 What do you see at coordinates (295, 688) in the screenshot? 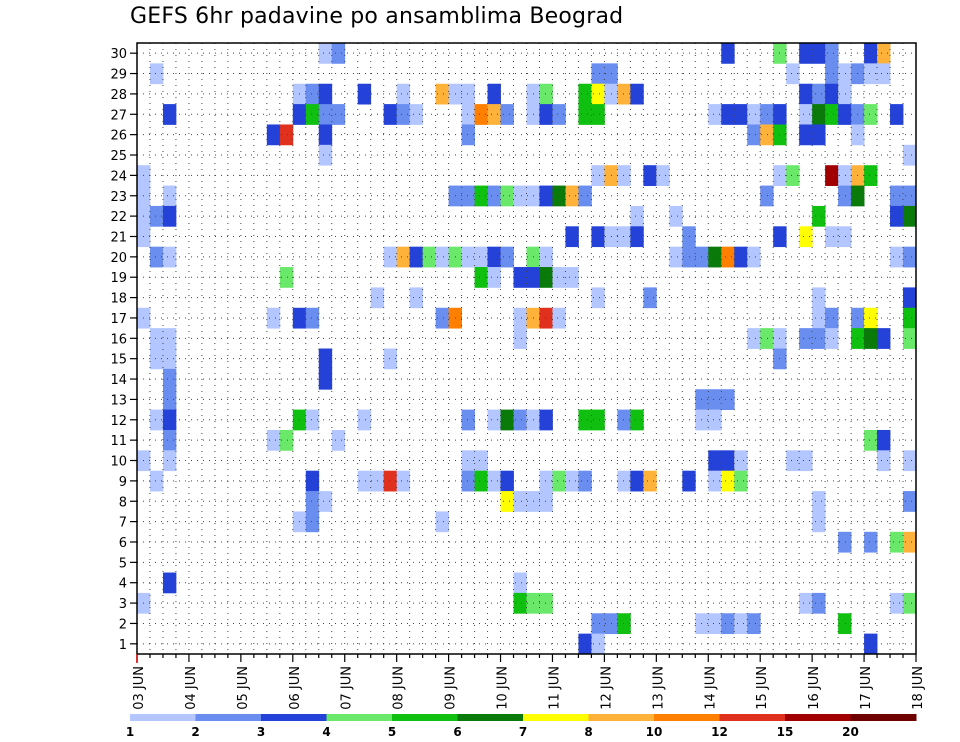
I see `x-tick-label: 06 JUN` at bounding box center [295, 688].